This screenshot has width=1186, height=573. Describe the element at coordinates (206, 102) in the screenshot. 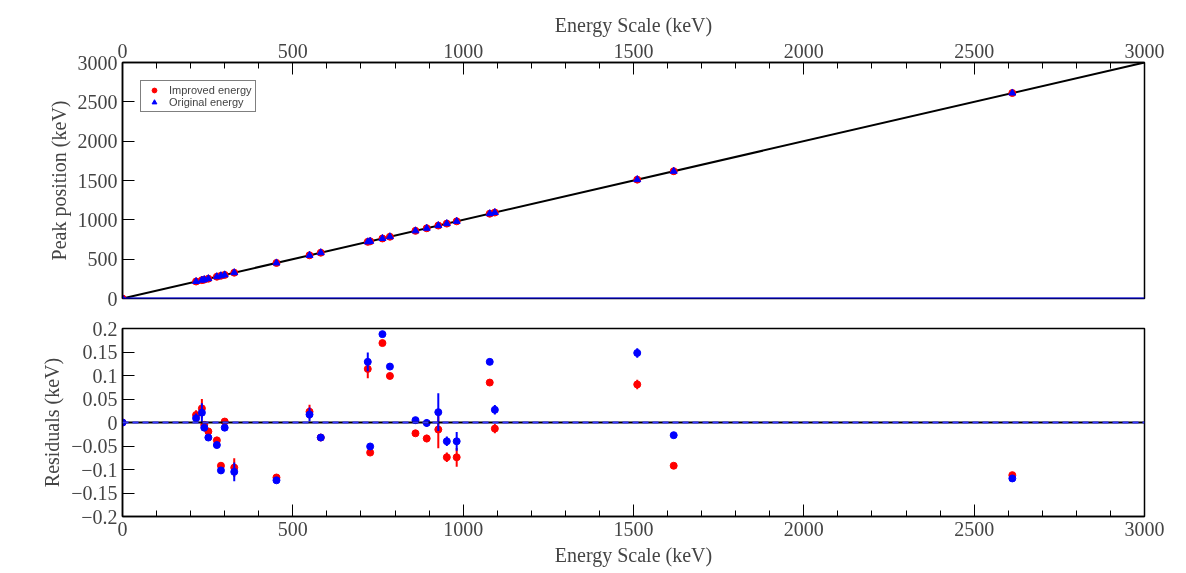

I see `legend-label: Original energy` at that location.